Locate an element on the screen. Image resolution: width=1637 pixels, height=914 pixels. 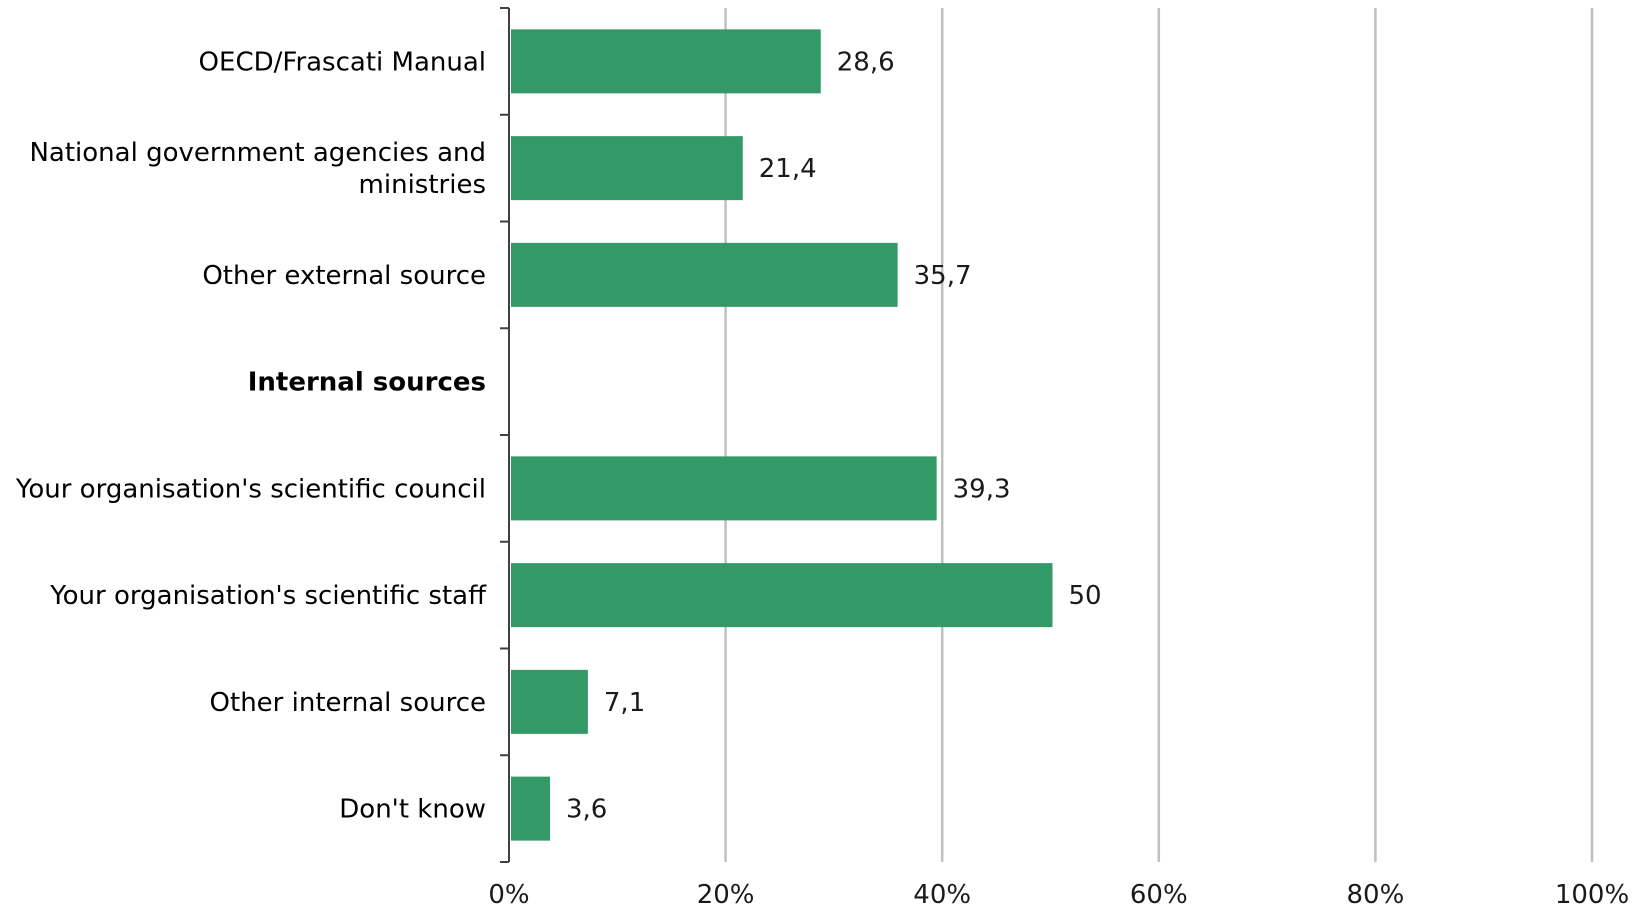
category-label: OECD/Frascati Manual is located at coordinates (342, 62).